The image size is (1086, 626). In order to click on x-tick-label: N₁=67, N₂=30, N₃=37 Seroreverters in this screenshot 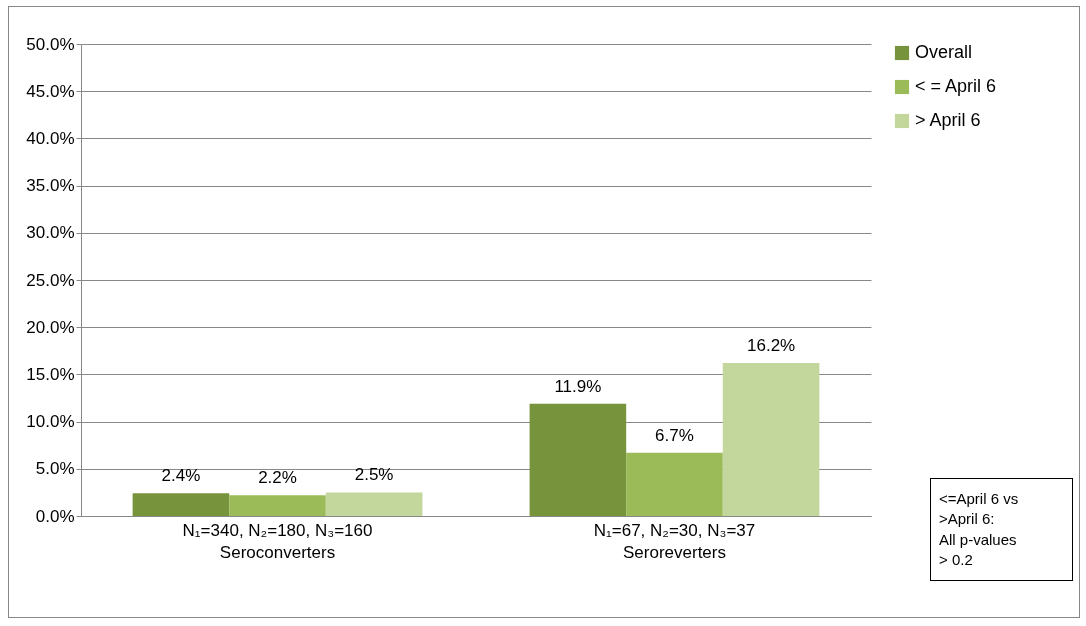, I will do `click(674, 541)`.